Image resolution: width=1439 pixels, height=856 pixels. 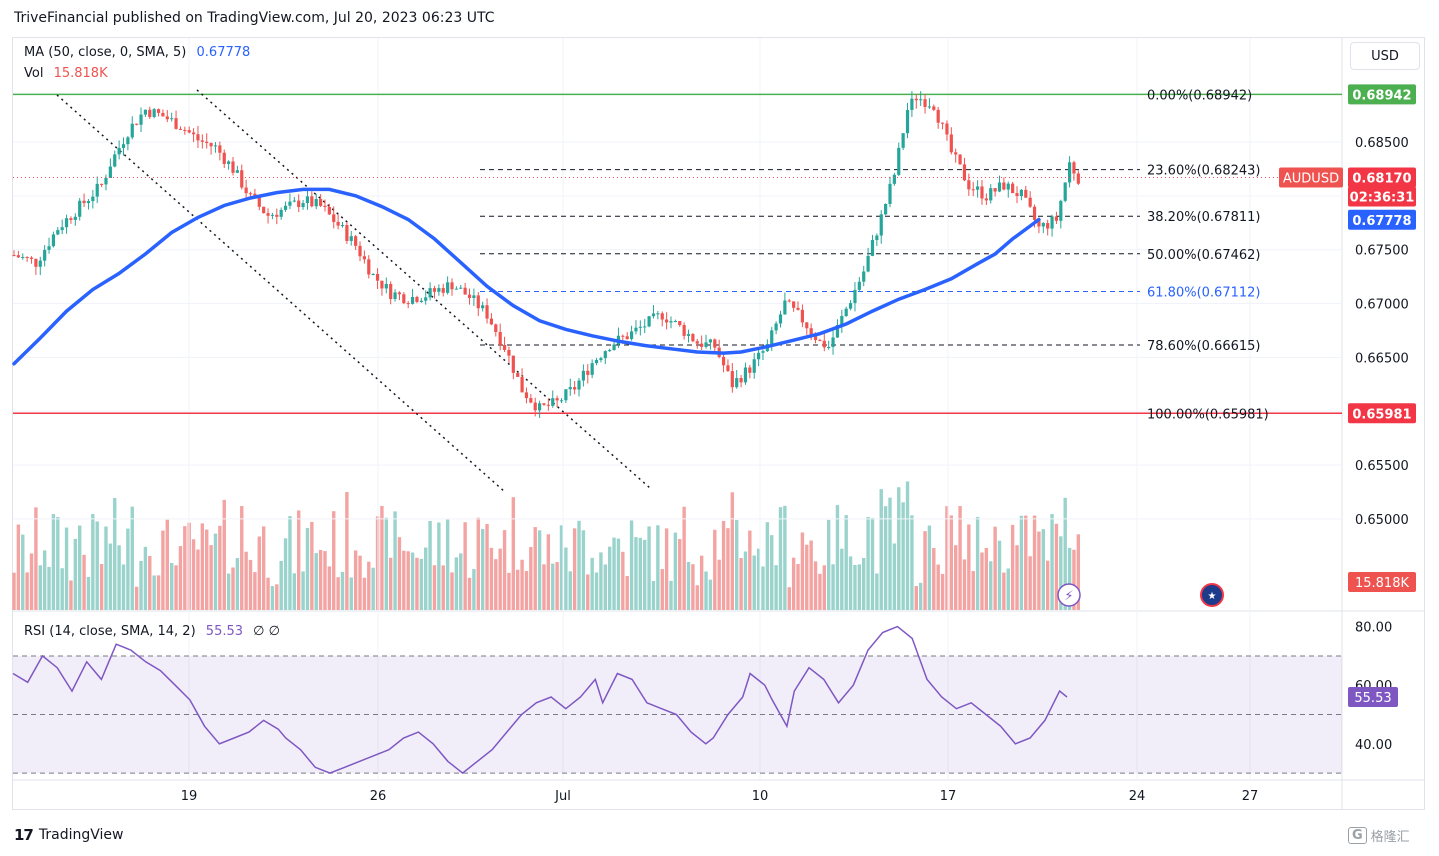 What do you see at coordinates (34, 73) in the screenshot?
I see `vol-legend-label: Vol` at bounding box center [34, 73].